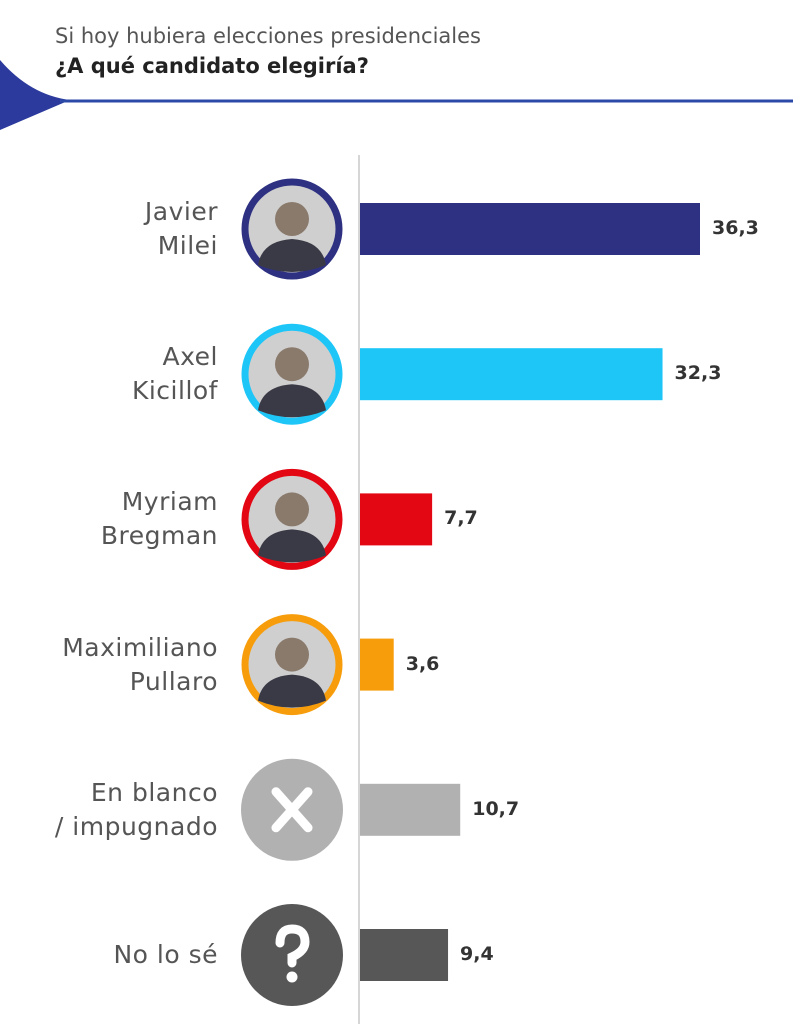 Image resolution: width=793 pixels, height=1024 pixels. I want to click on icon-question, so click(292, 946).